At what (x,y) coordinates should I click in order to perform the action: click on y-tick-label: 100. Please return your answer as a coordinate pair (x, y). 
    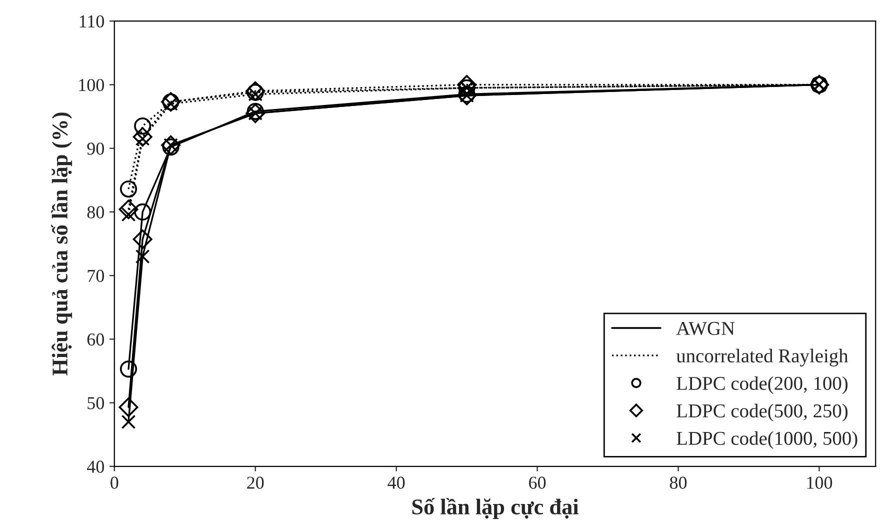
    Looking at the image, I should click on (91, 85).